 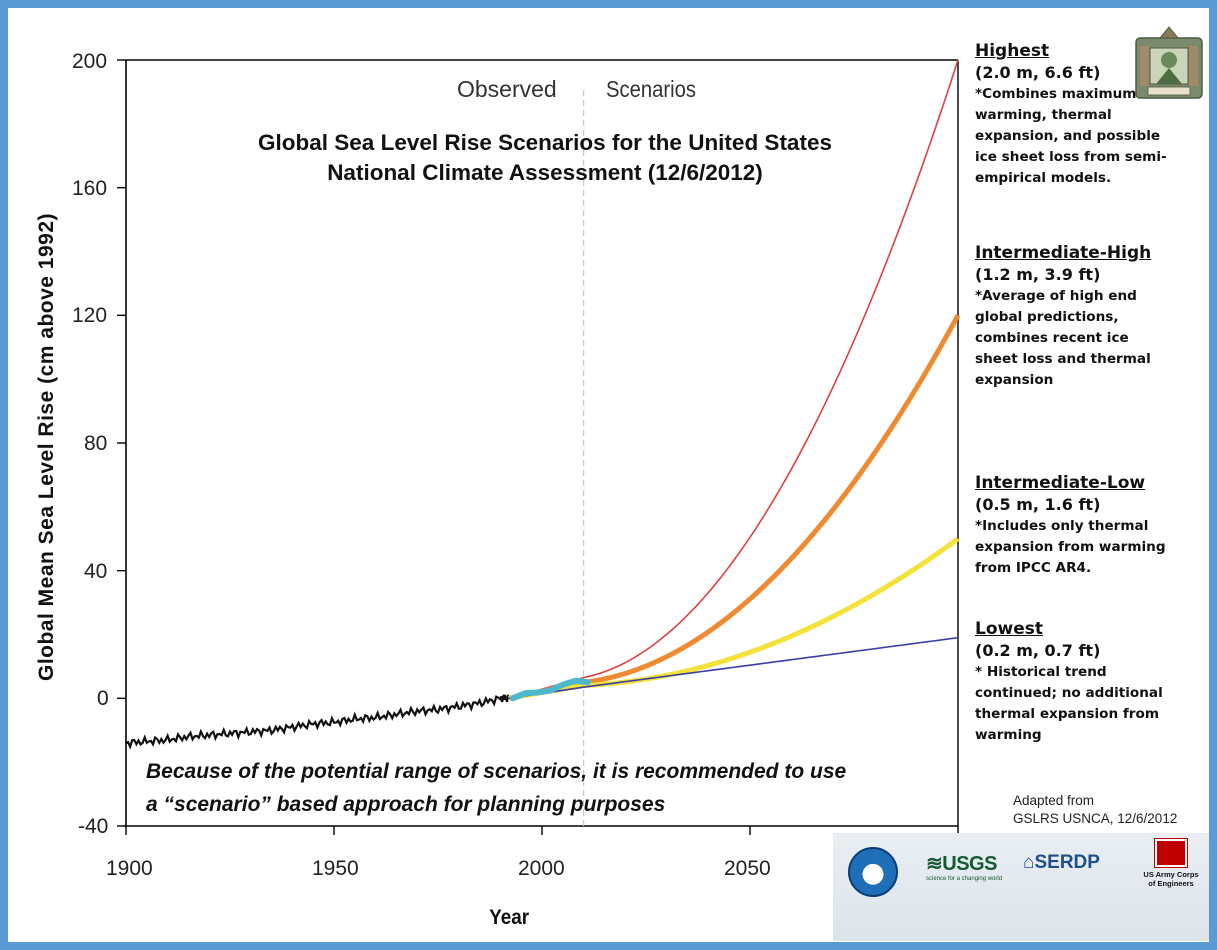 What do you see at coordinates (1171, 853) in the screenshot?
I see `usace-castle-icon` at bounding box center [1171, 853].